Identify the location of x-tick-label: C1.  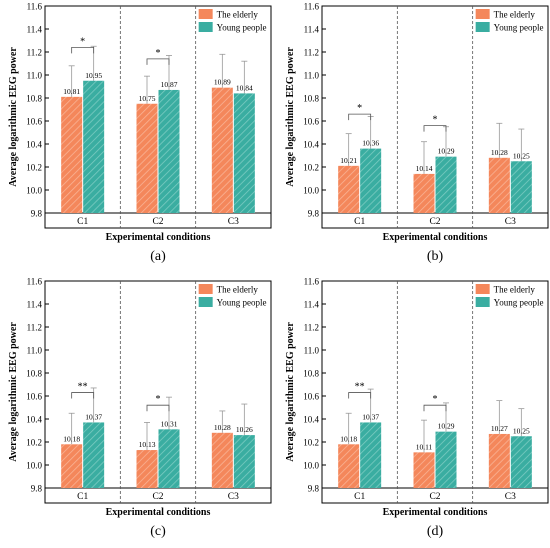
(359, 497).